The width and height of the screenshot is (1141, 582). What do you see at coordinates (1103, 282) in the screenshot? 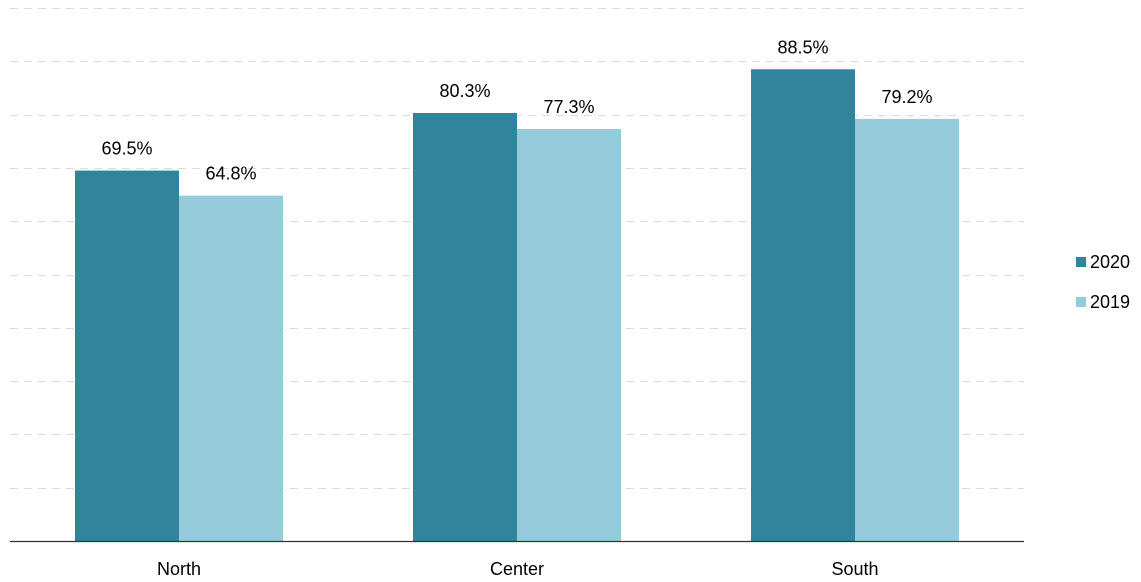
I see `legend: 2020 2019` at bounding box center [1103, 282].